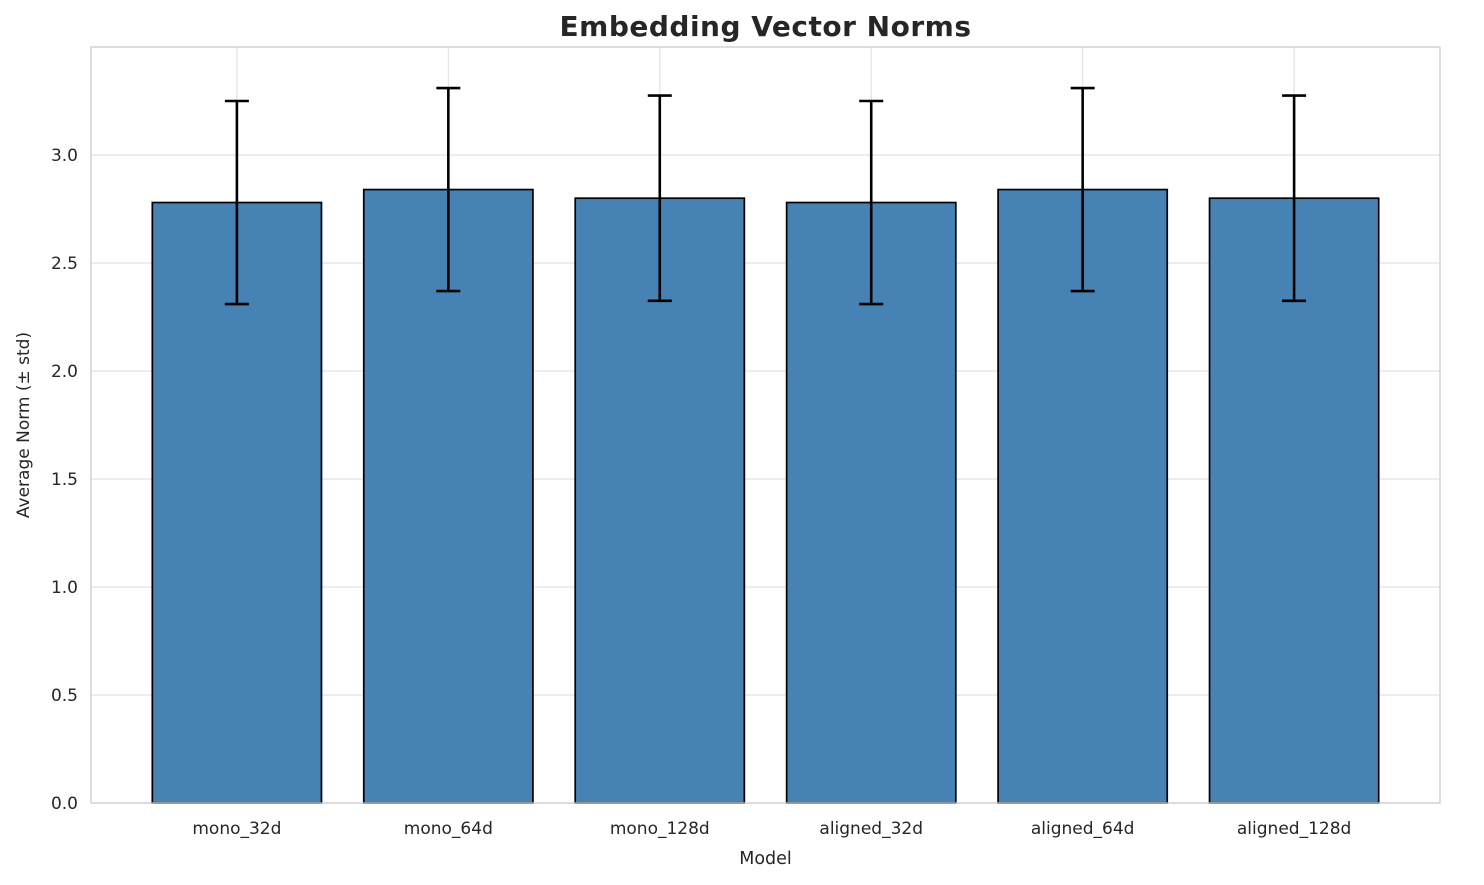  Describe the element at coordinates (448, 829) in the screenshot. I see `x-tick-label: mono_64d` at that location.